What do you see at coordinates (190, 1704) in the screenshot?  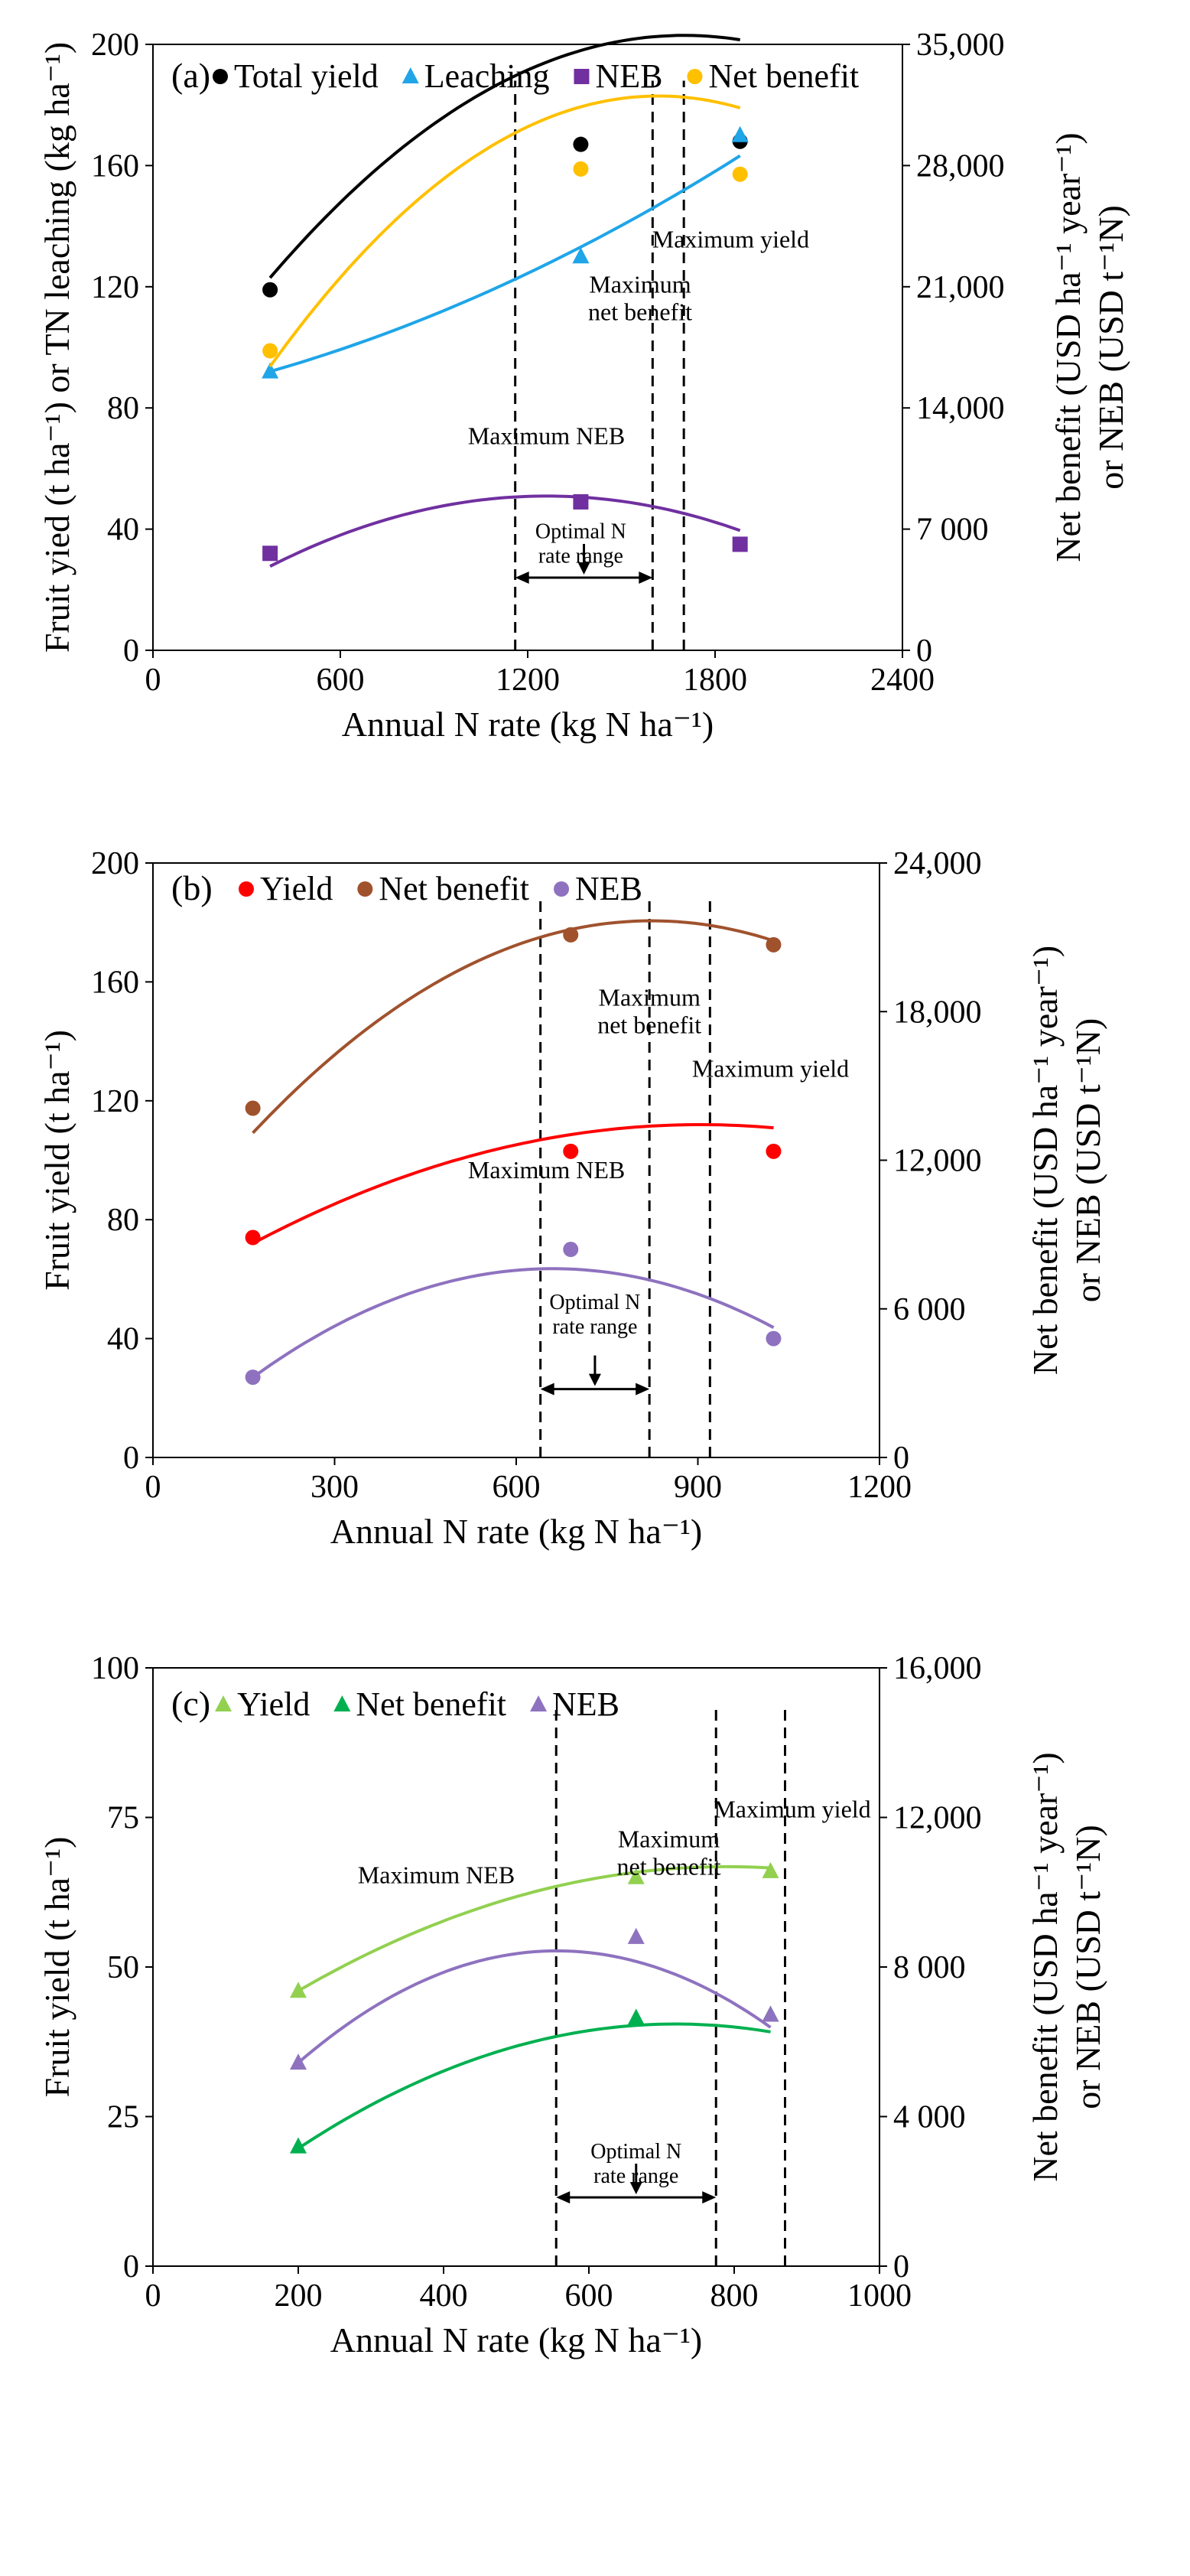 I see `panel-label: (c)` at bounding box center [190, 1704].